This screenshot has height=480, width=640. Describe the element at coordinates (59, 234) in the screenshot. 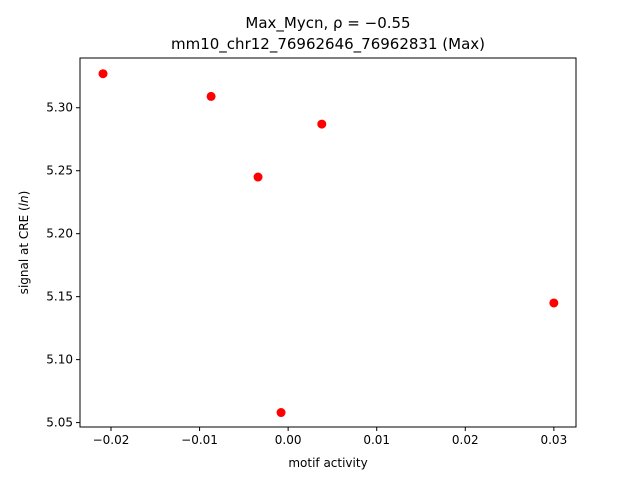

I see `y-tick-label: 5.20` at that location.